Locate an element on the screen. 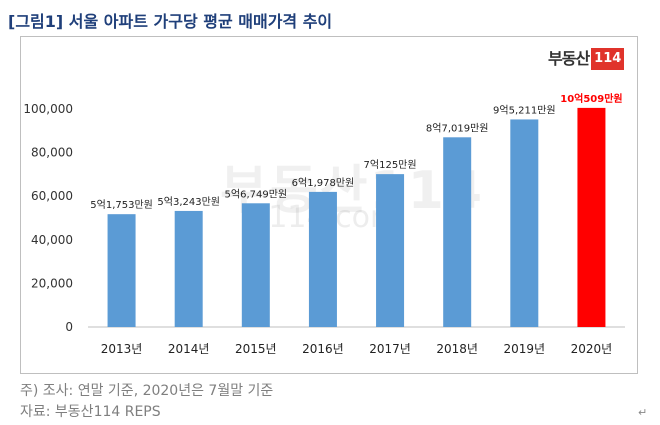 This screenshot has width=660, height=425. bar-2018년 is located at coordinates (457, 232).